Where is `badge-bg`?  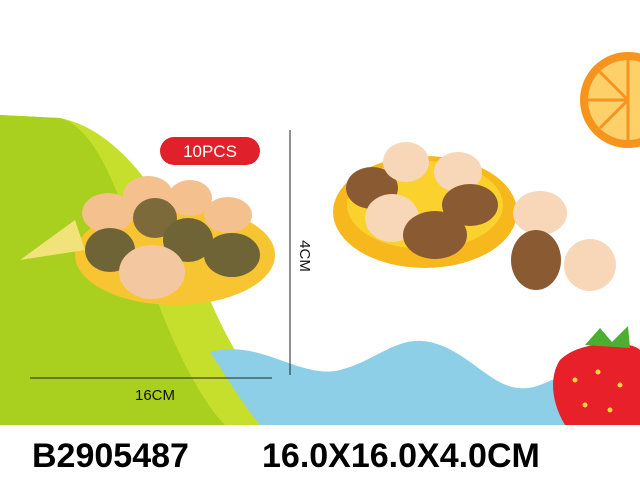 badge-bg is located at coordinates (210, 151).